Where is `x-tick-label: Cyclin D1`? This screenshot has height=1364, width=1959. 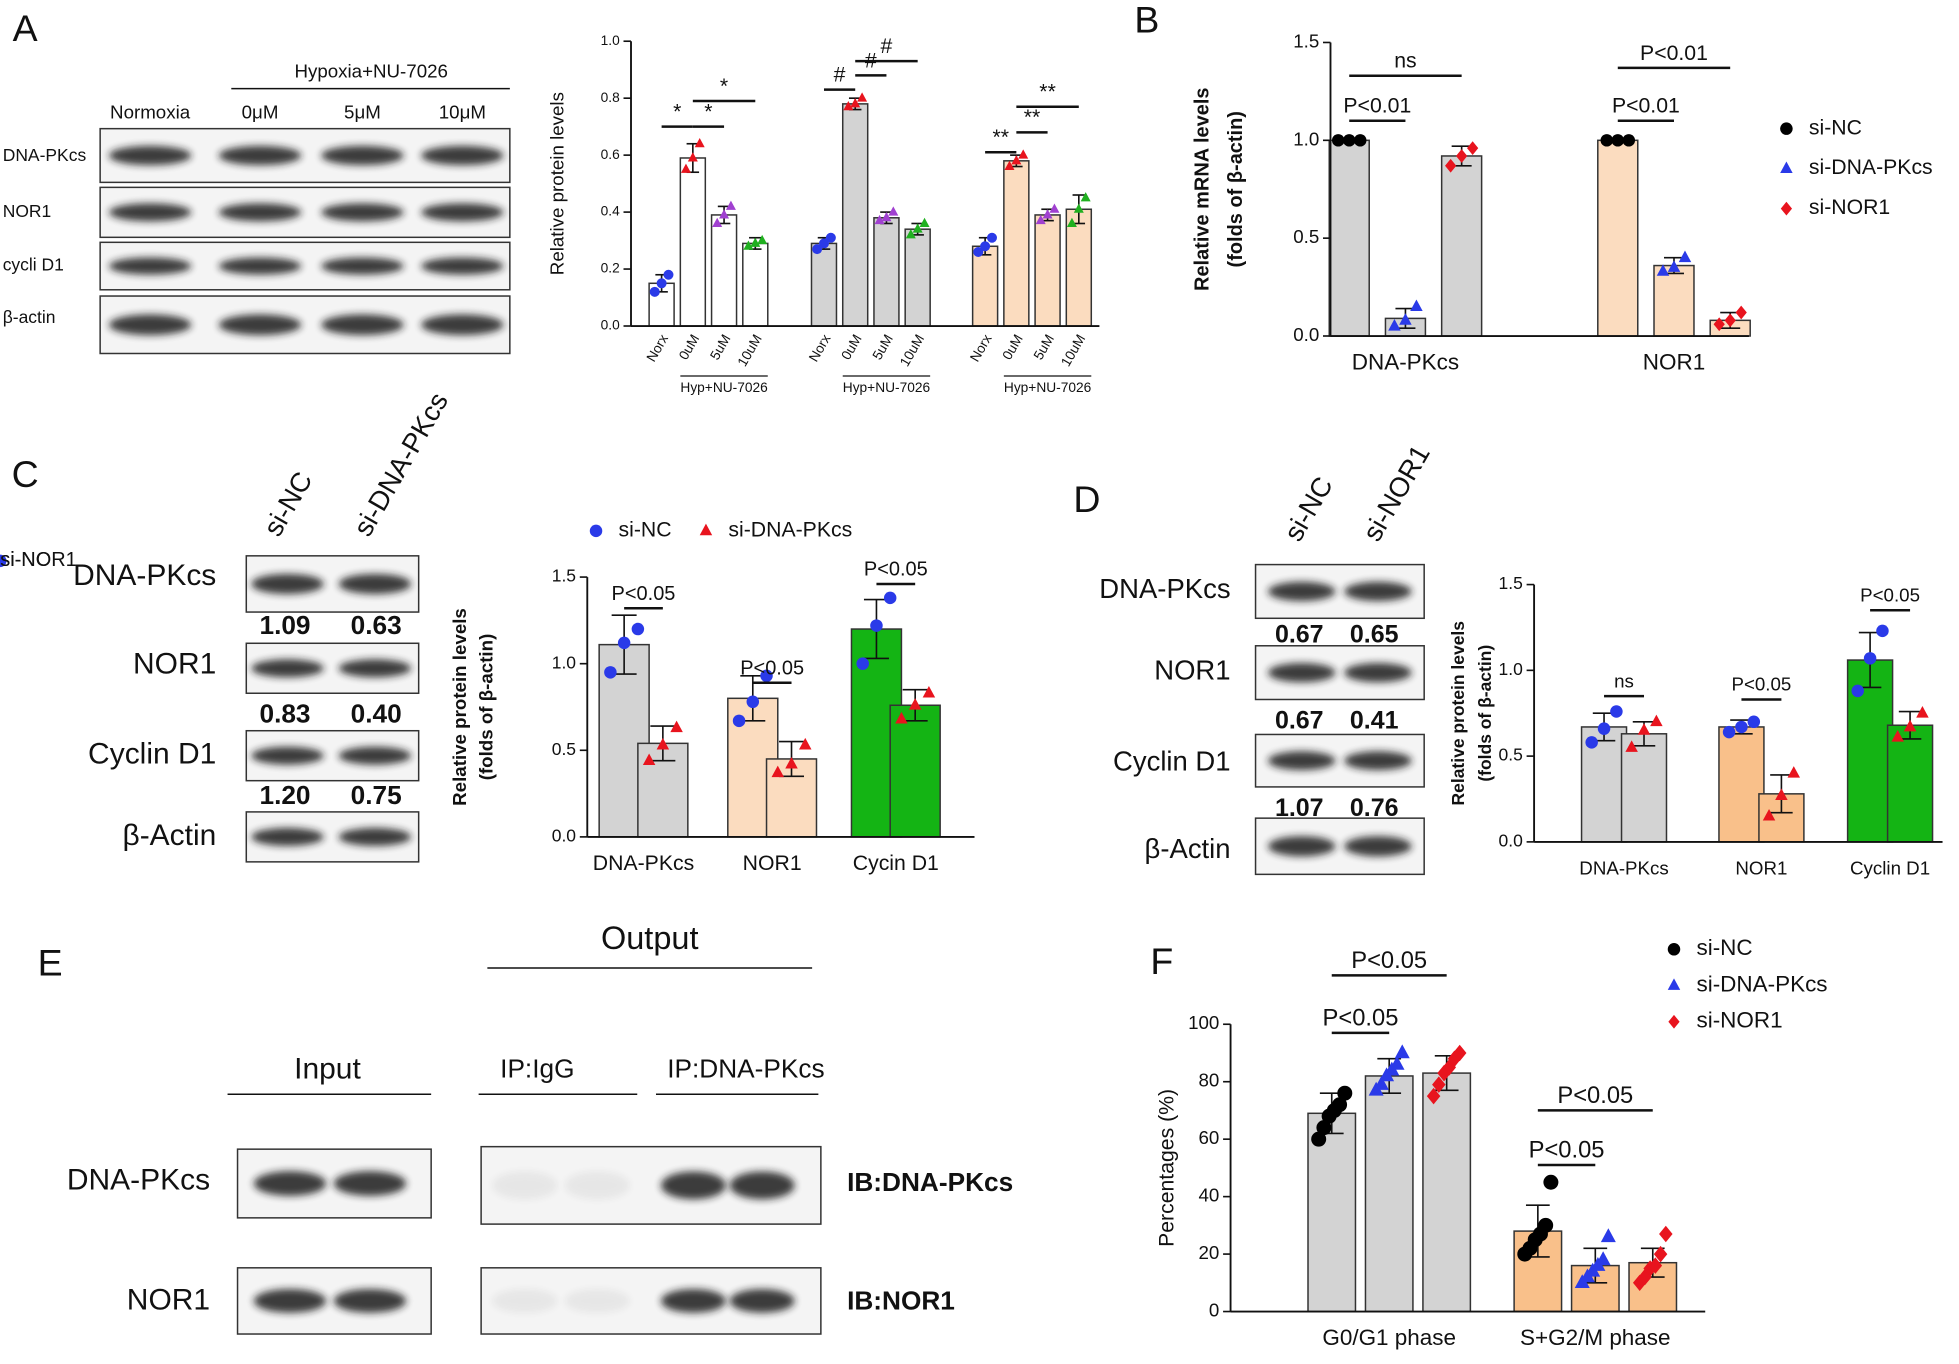
x-tick-label: Cyclin D1 is located at coordinates (1890, 867).